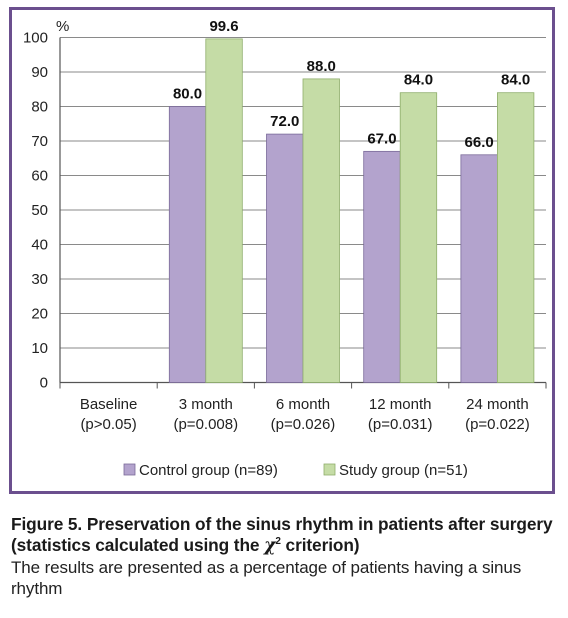 The height and width of the screenshot is (618, 568). I want to click on y-tick-label: 30, so click(39, 279).